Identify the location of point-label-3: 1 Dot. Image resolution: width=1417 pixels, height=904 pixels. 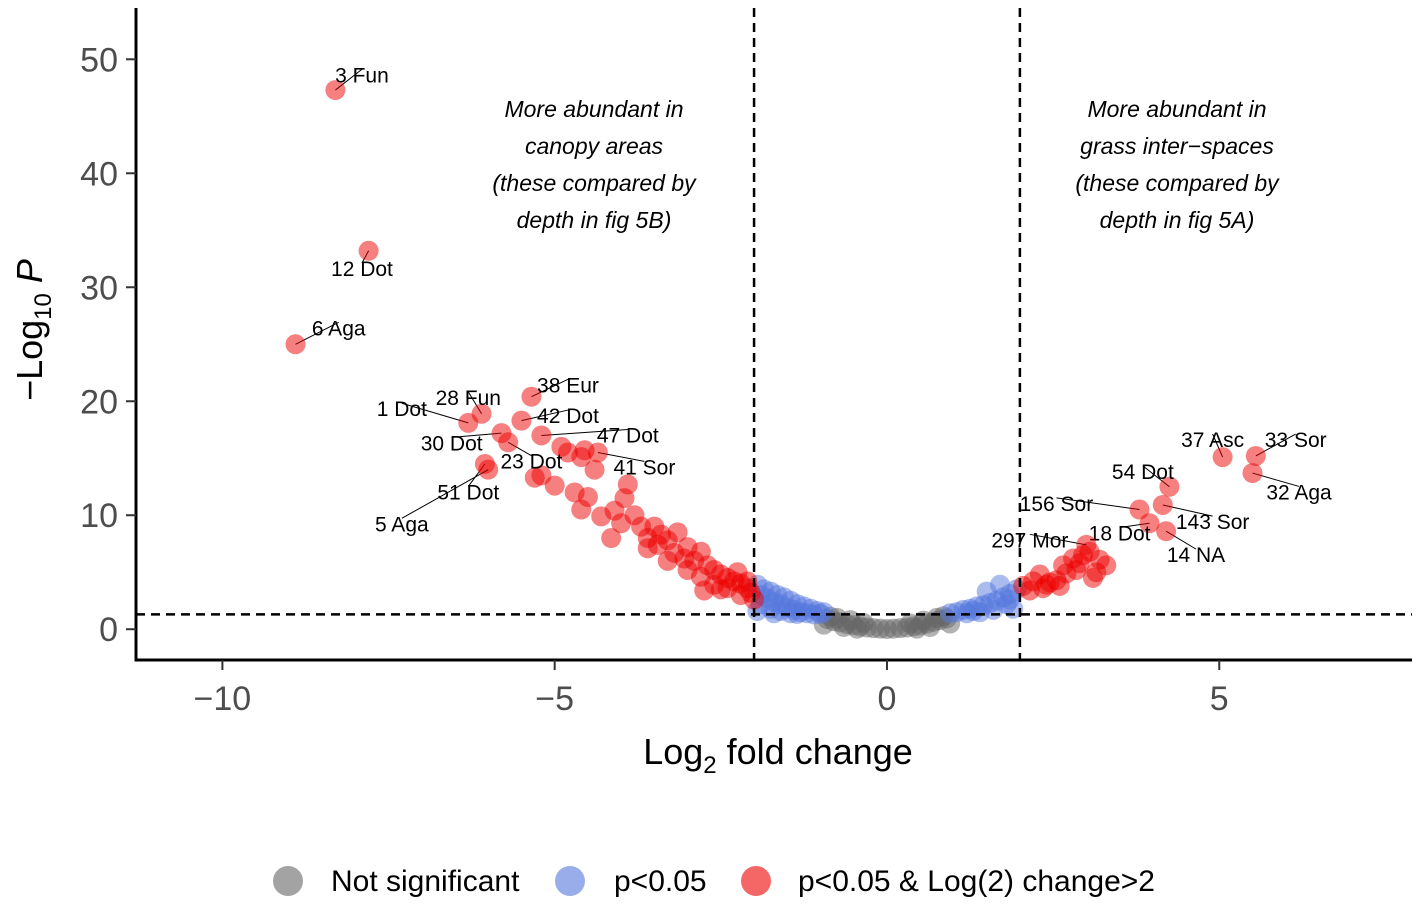
(402, 409).